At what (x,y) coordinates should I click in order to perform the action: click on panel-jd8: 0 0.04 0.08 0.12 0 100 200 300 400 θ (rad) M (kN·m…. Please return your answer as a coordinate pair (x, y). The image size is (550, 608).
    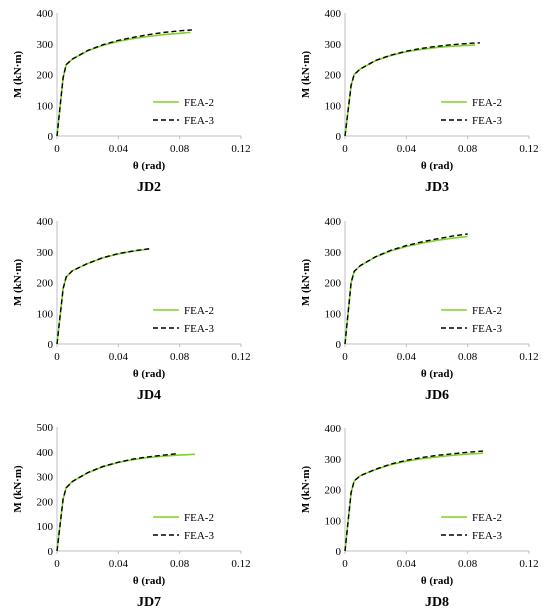
    Looking at the image, I should click on (419, 515).